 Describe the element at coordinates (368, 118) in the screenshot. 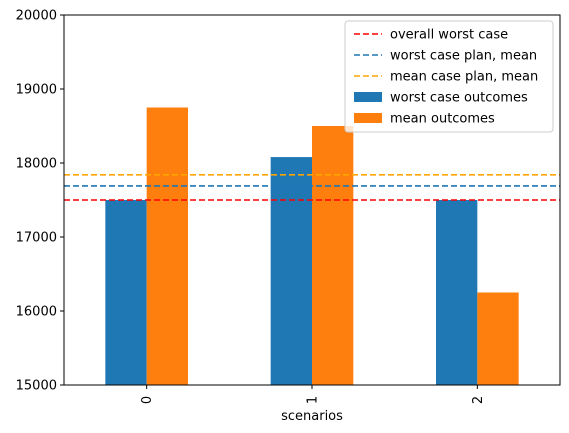

I see `legend-swatch-mean-outcomes` at that location.